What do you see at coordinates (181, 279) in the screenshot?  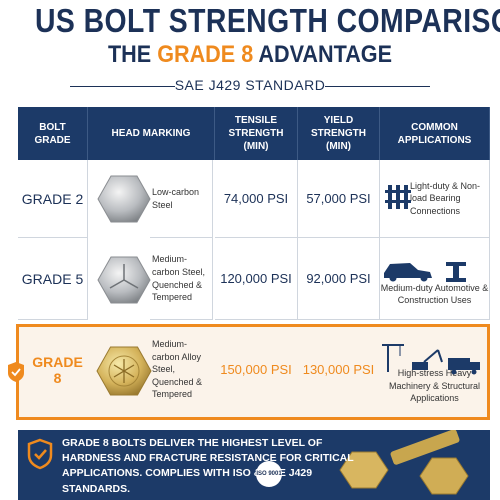 I see `head-marking: Medium-carbon Steel, Quenched & Tempered` at bounding box center [181, 279].